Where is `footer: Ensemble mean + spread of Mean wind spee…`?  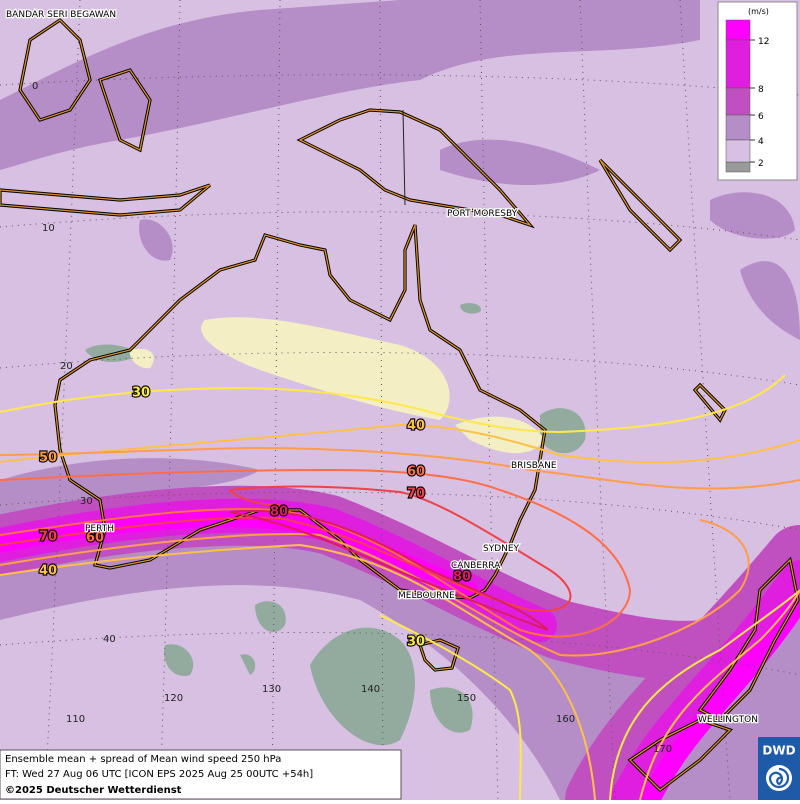 footer: Ensemble mean + spread of Mean wind spee… is located at coordinates (201, 774).